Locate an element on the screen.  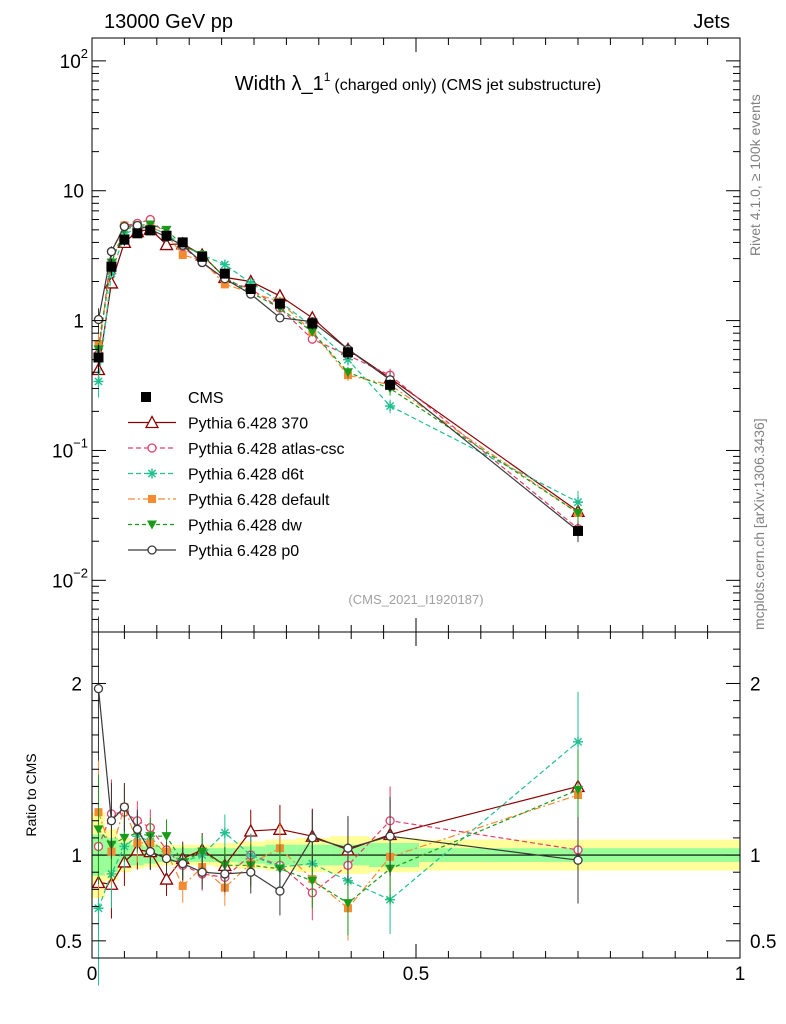
legend-entry: Pythia 6.428 atlas-csc is located at coordinates (236, 449).